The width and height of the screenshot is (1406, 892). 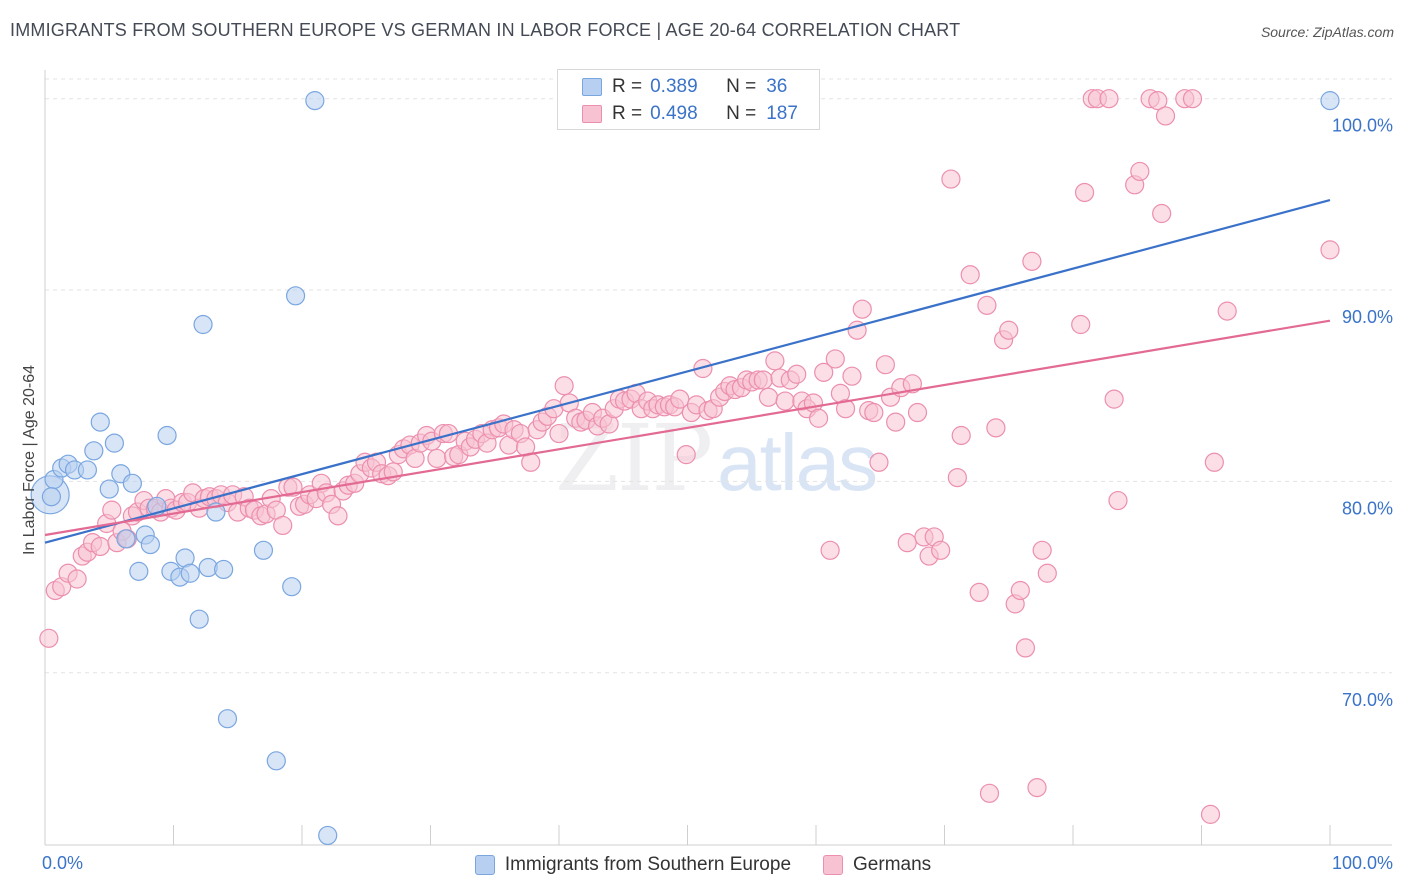 What do you see at coordinates (1367, 508) in the screenshot?
I see `y-tick-label: 80.0%` at bounding box center [1367, 508].